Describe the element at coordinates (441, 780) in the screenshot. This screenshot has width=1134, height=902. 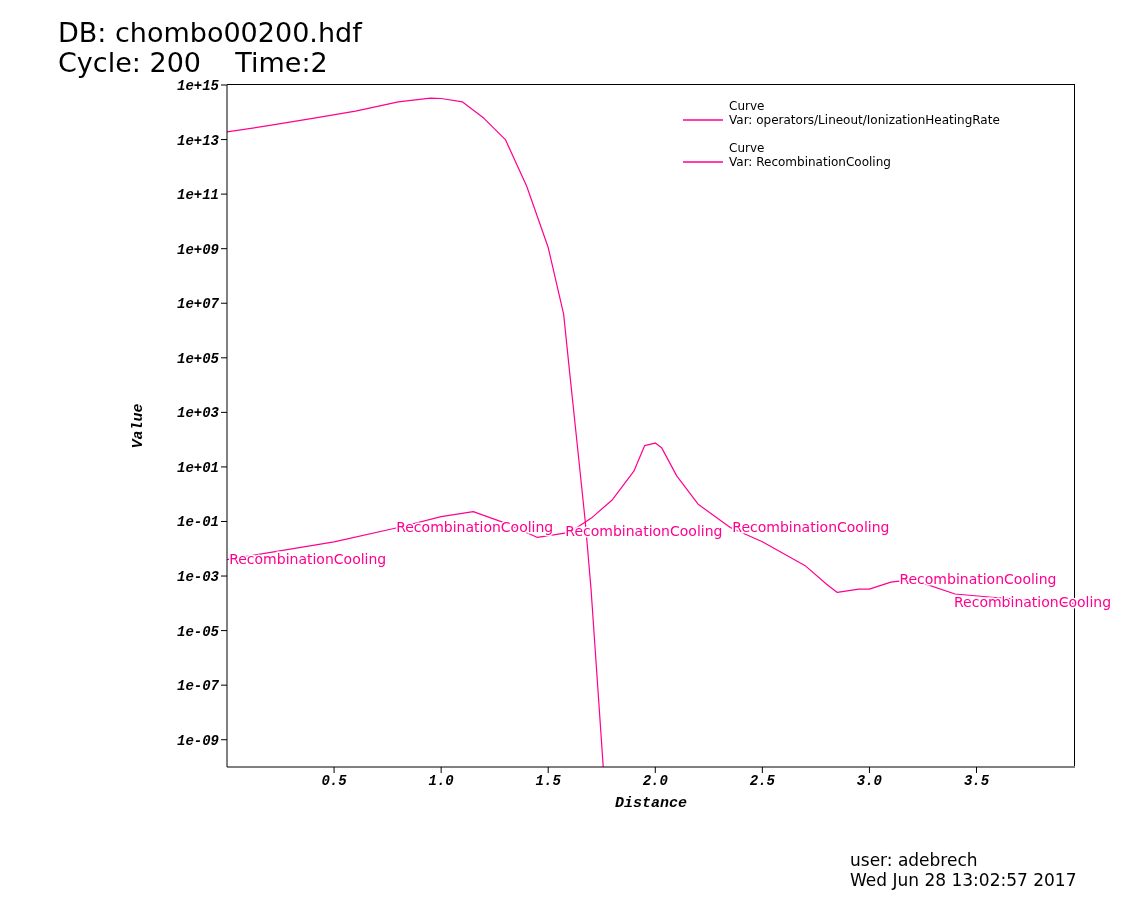
I see `x-tick-label: 1.0` at that location.